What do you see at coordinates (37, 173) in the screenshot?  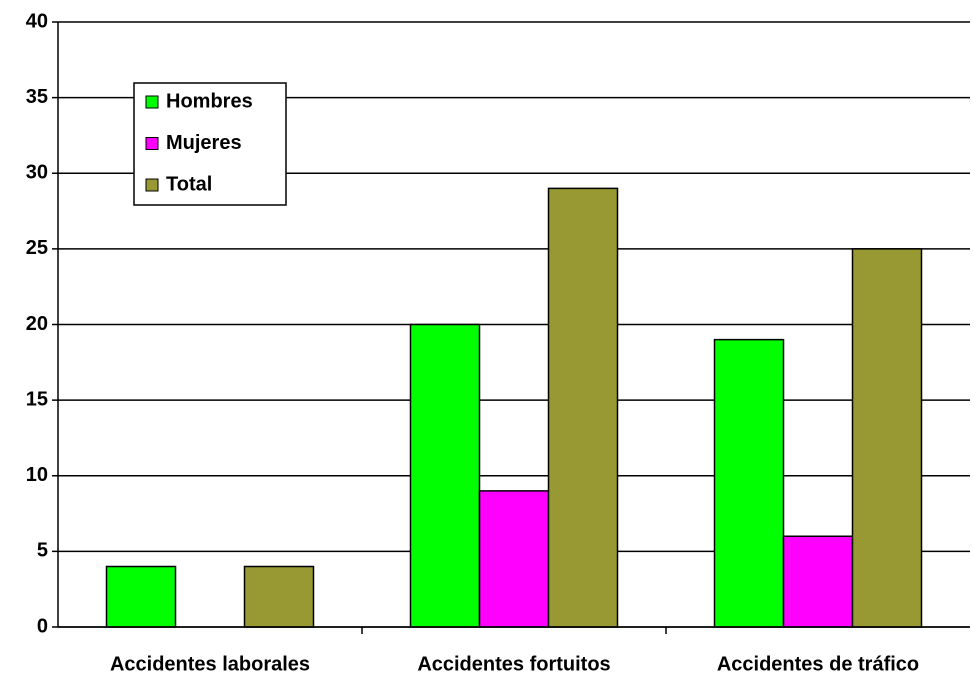 I see `y-tick-label: 30` at bounding box center [37, 173].